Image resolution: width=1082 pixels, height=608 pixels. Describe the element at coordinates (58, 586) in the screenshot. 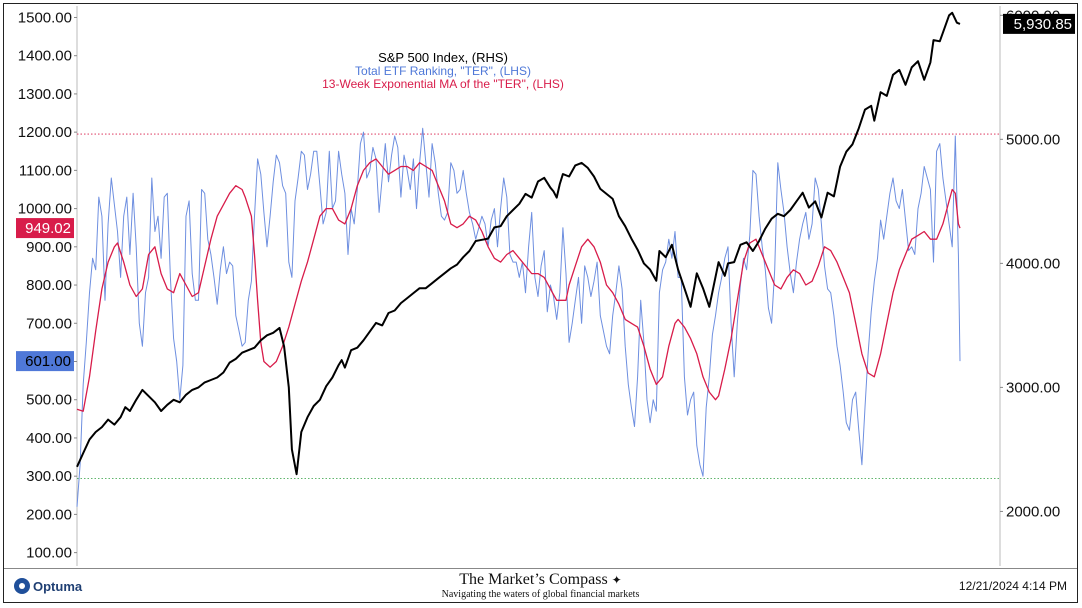

I see `brand-label: Optuma` at that location.